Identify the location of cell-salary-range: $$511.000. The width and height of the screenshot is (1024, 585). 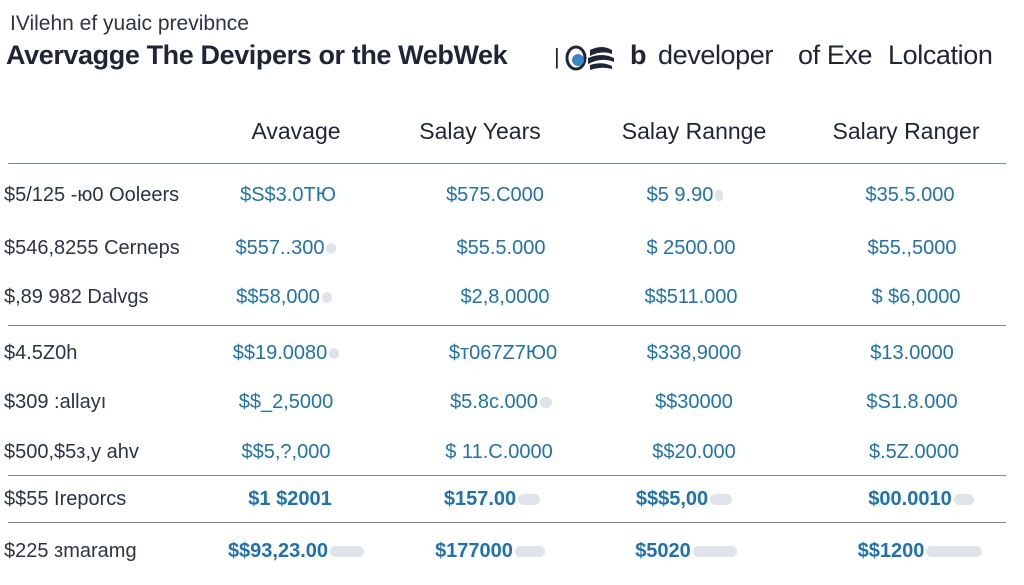
(691, 297).